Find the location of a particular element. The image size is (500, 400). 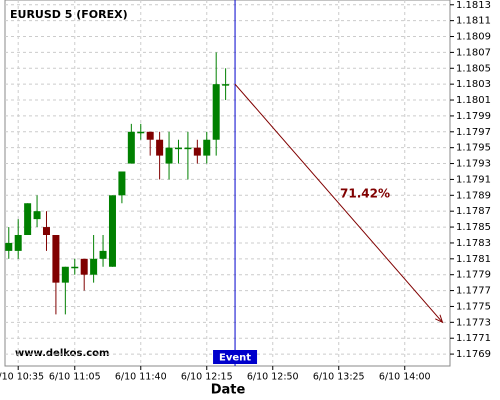

x-tick-label: 6/10 10:35 is located at coordinates (22, 377).